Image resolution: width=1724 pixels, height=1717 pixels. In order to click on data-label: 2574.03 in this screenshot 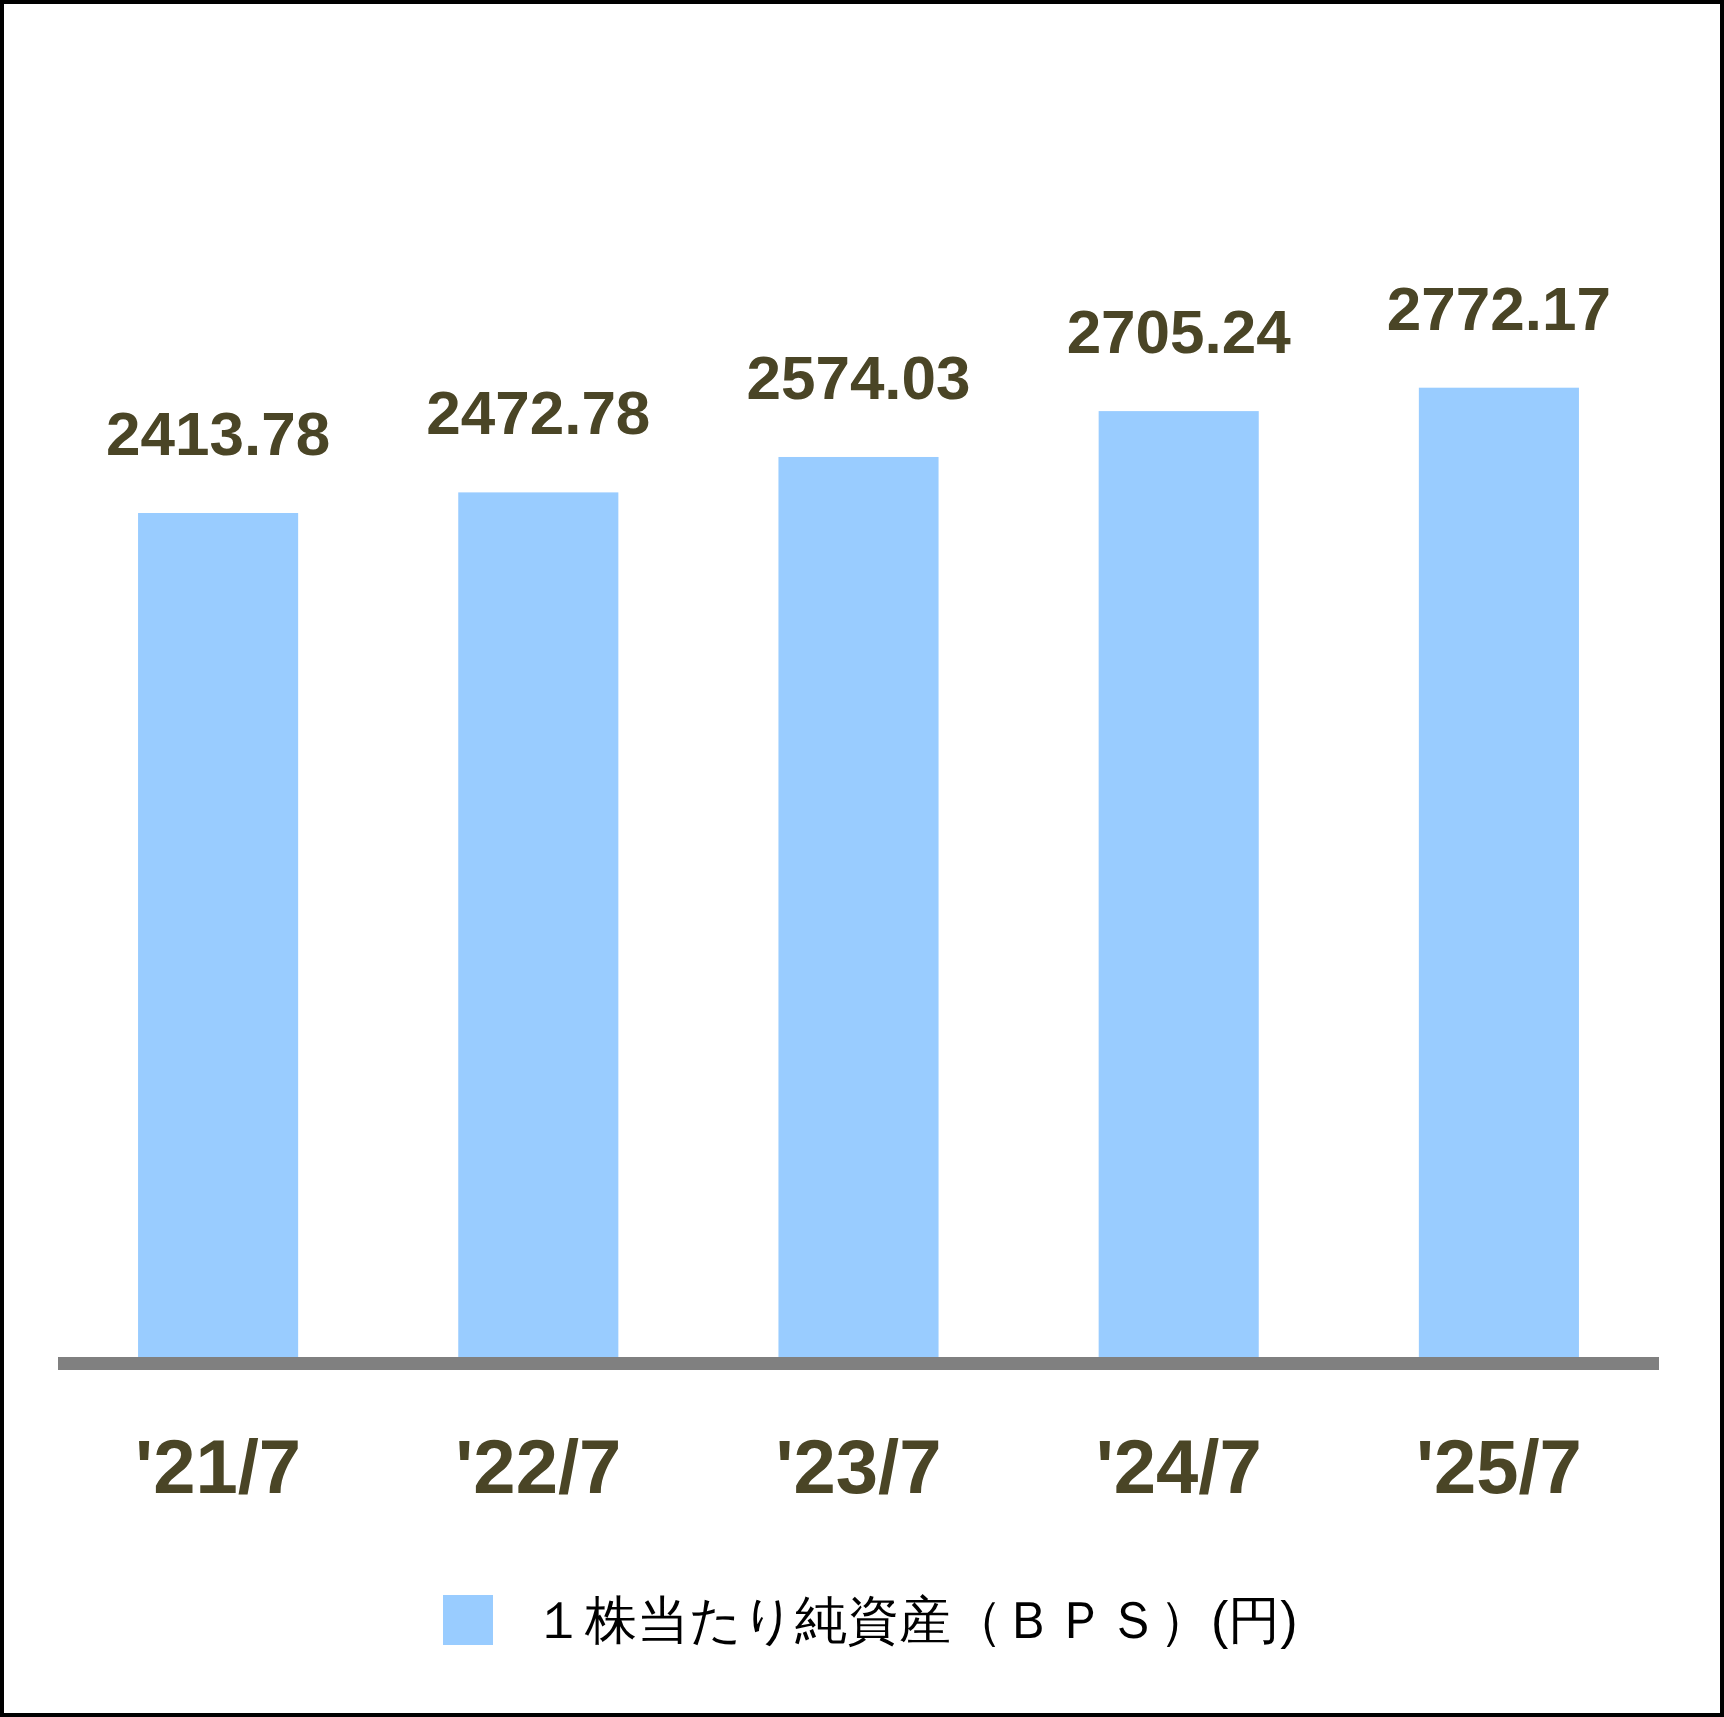, I will do `click(858, 377)`.